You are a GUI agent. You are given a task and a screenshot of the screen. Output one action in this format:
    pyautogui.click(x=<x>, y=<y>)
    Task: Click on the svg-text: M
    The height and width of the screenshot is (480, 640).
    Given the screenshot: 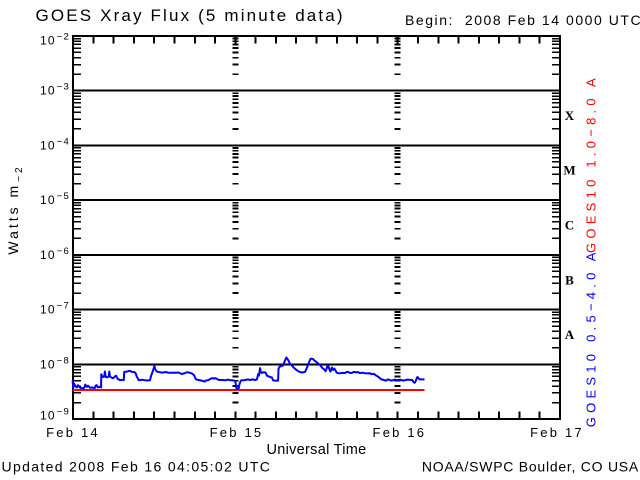 What is the action you would take?
    pyautogui.click(x=569, y=170)
    